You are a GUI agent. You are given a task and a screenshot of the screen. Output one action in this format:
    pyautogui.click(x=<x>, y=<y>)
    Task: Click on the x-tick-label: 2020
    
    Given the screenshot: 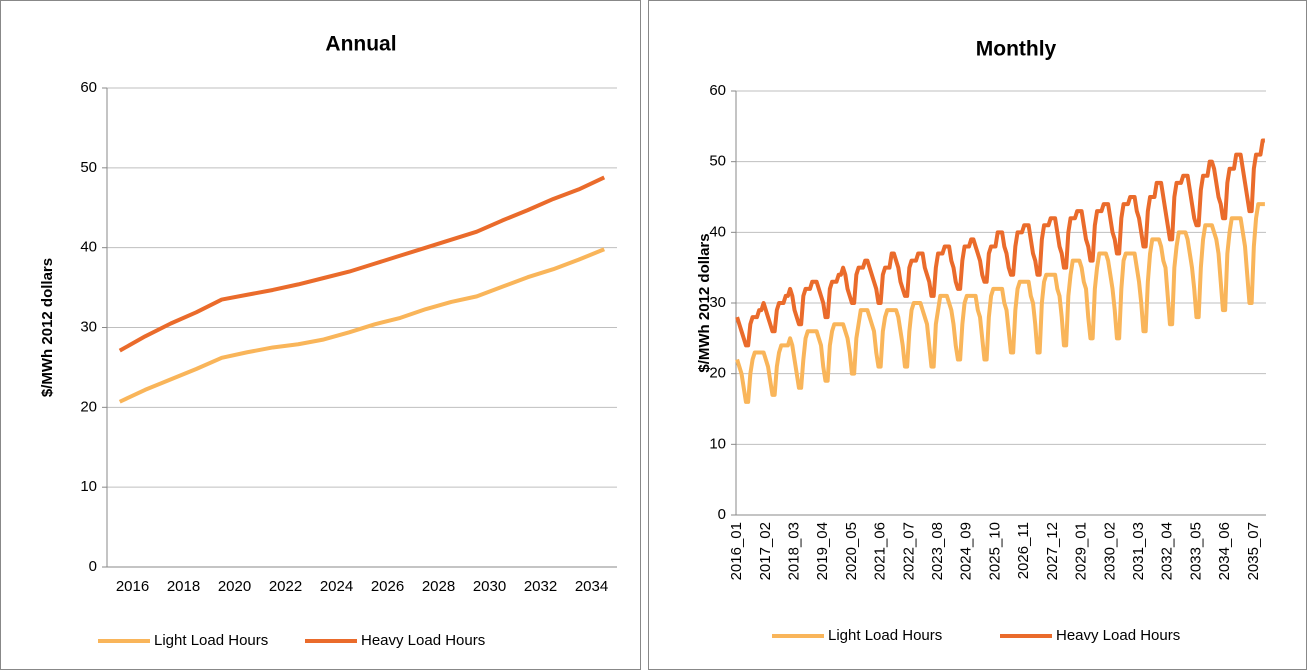 What is the action you would take?
    pyautogui.click(x=234, y=586)
    